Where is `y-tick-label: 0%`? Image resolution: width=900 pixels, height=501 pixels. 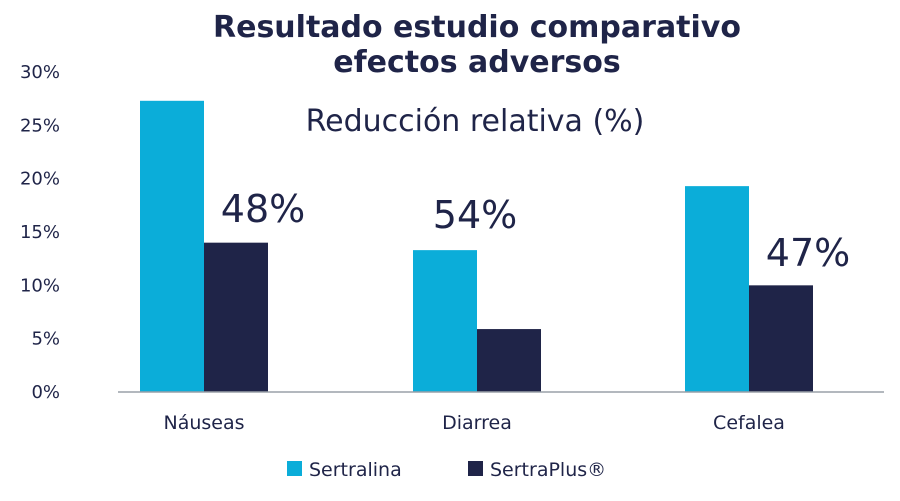 y-tick-label: 0% is located at coordinates (45, 392).